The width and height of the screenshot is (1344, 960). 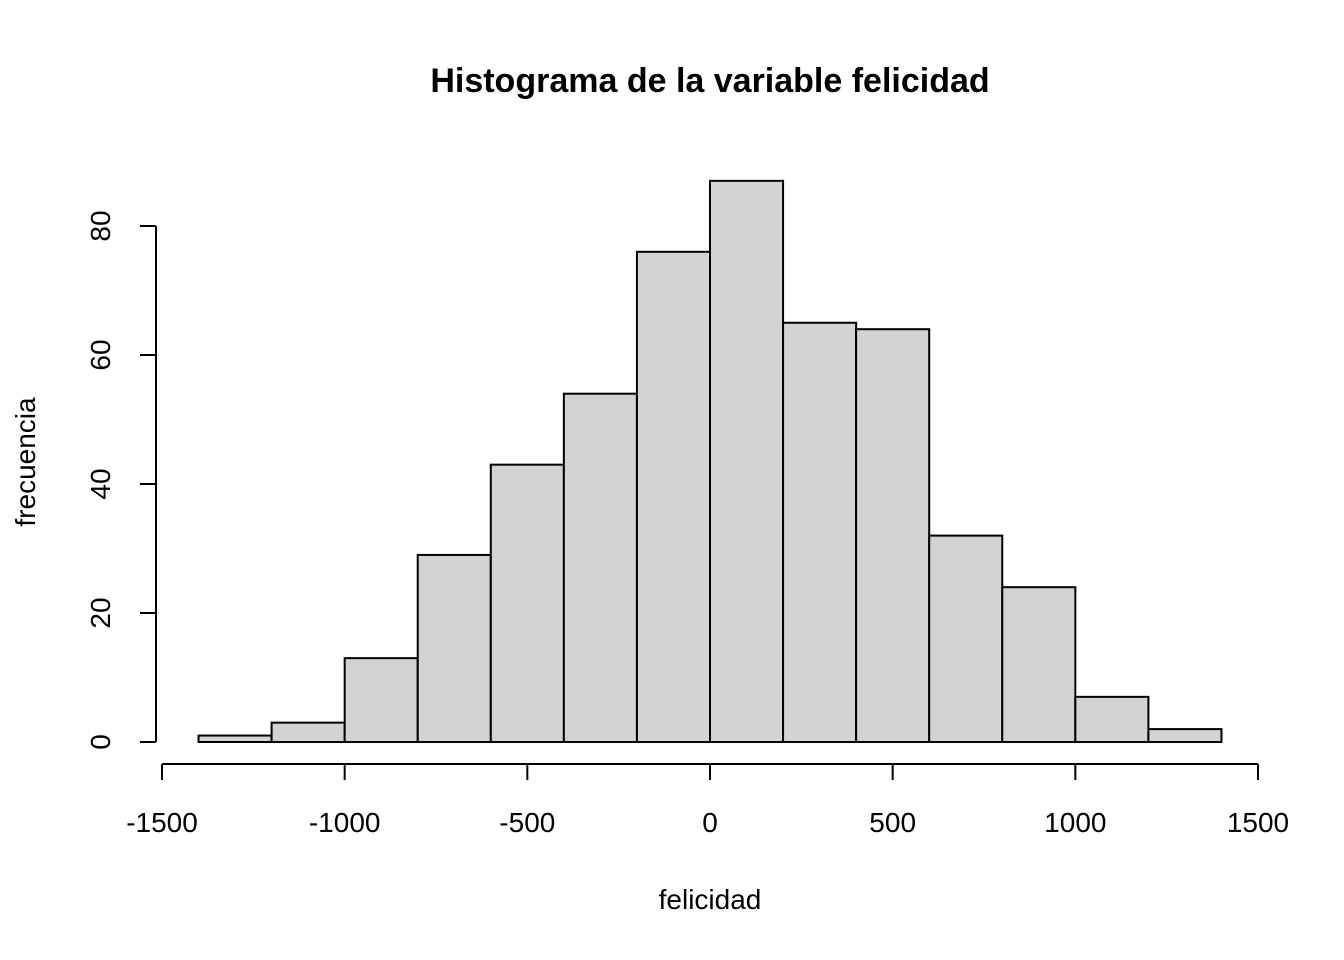 I want to click on y-tick-label: 40, so click(x=100, y=483).